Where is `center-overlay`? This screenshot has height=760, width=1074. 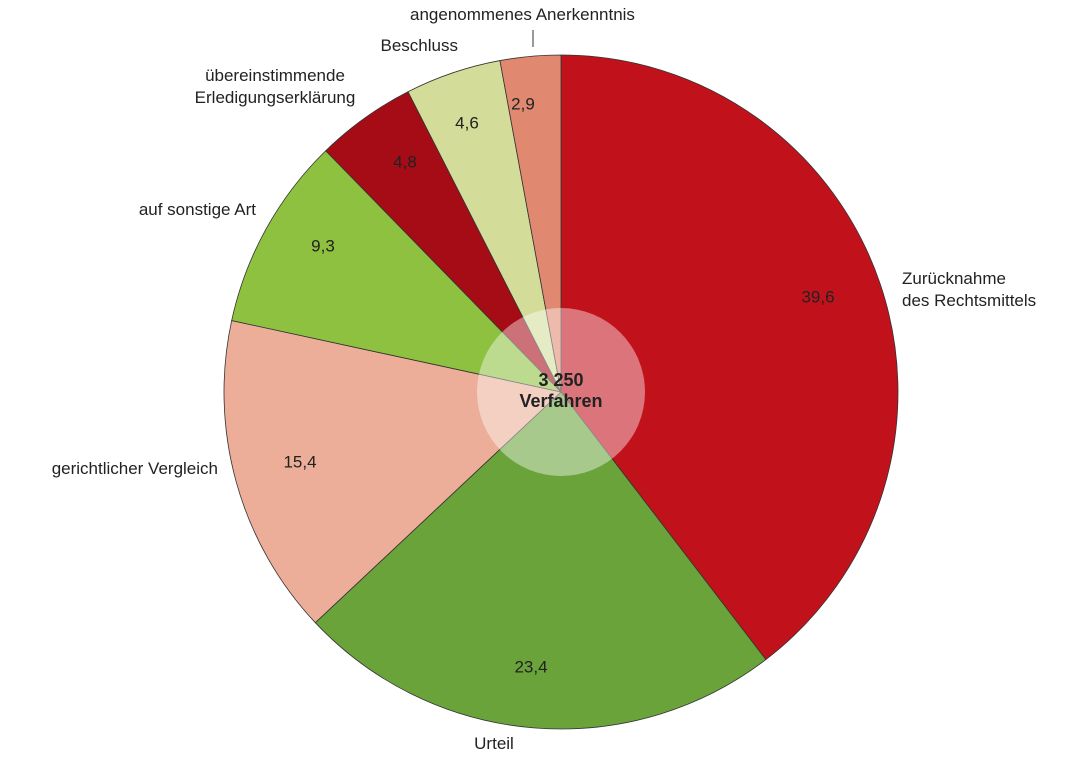
center-overlay is located at coordinates (561, 392).